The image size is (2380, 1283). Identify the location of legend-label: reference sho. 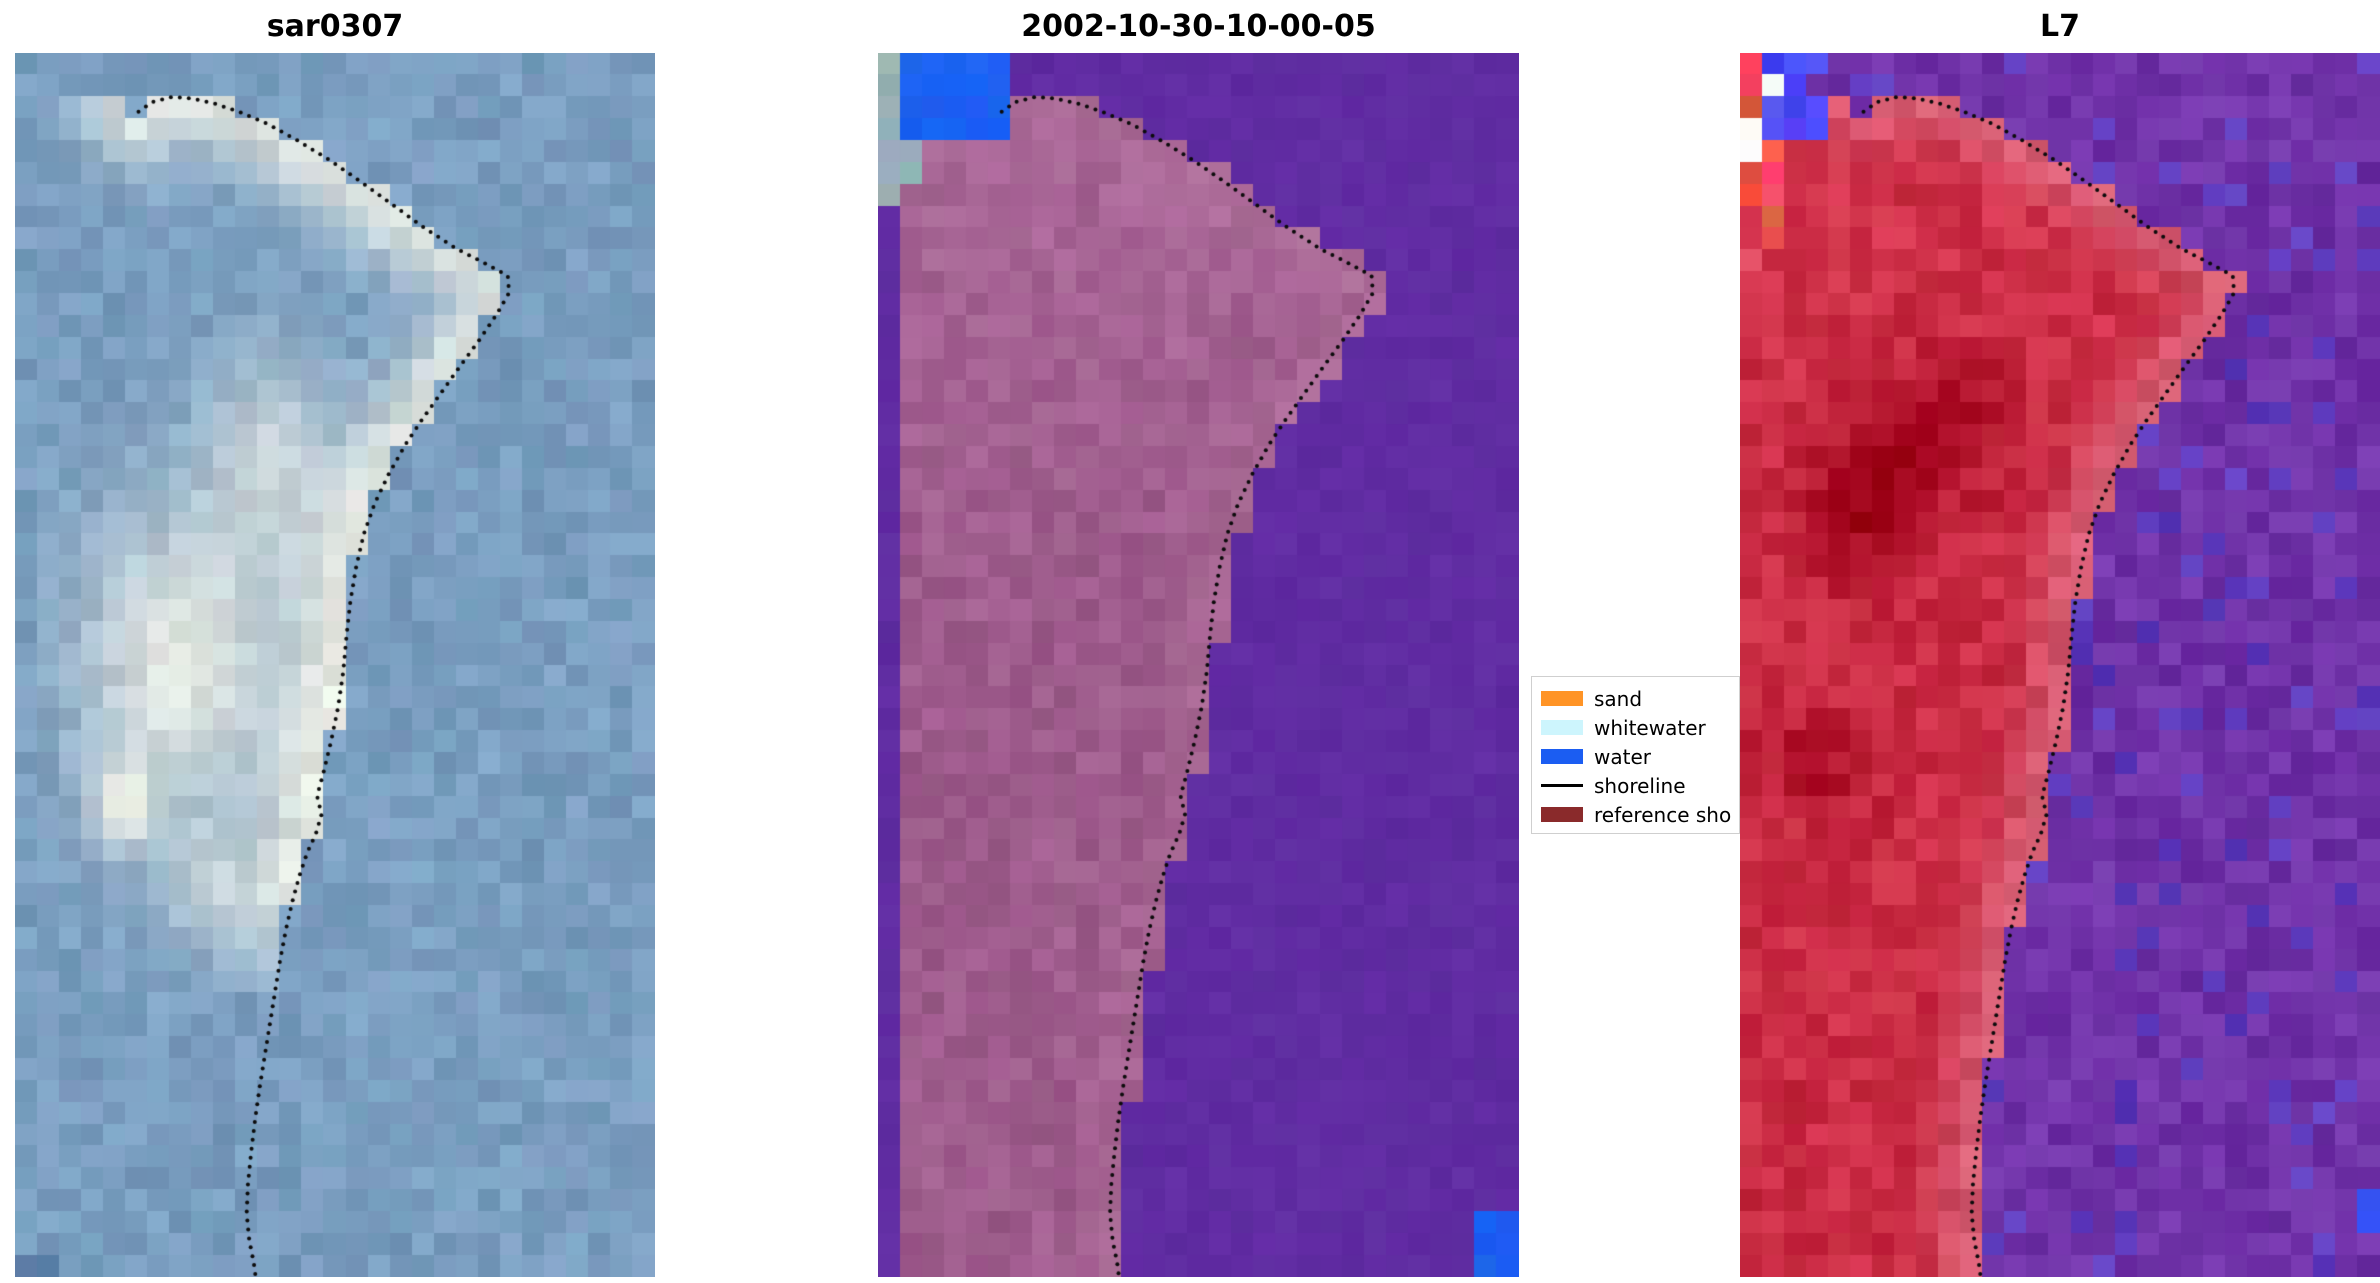
(1663, 814).